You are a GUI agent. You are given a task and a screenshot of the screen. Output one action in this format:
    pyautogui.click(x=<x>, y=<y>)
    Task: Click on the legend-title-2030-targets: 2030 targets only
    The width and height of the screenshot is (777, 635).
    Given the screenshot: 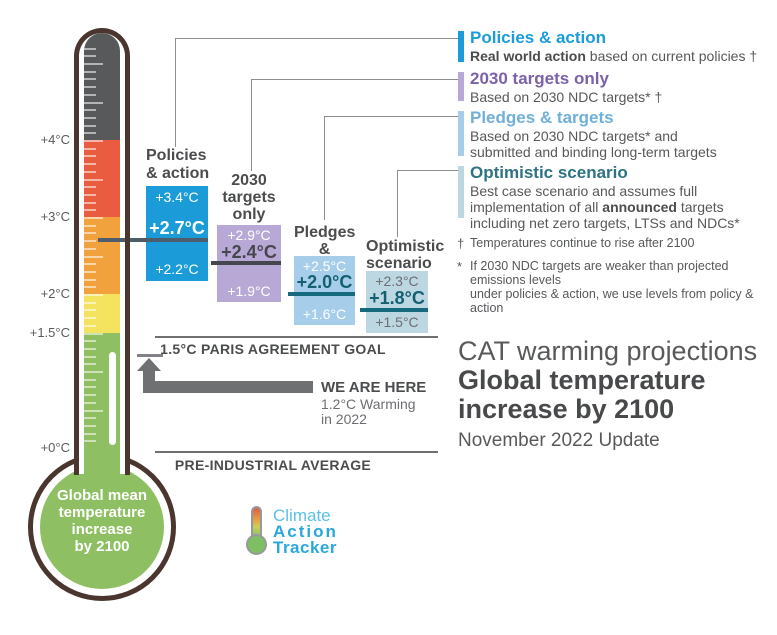 What is the action you would take?
    pyautogui.click(x=539, y=78)
    